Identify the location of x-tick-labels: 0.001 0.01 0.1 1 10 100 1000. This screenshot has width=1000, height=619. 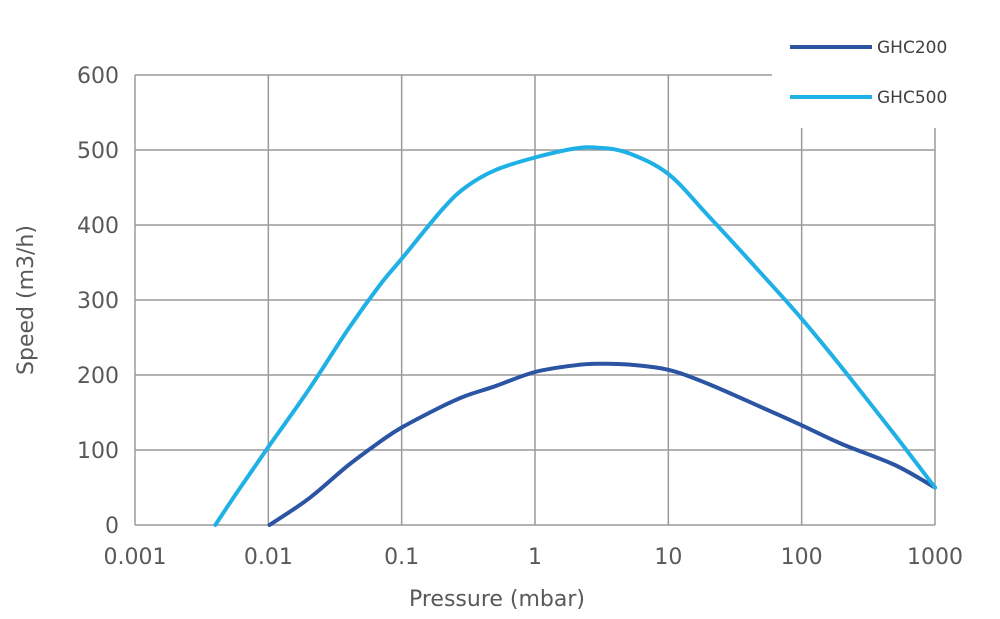
(533, 557).